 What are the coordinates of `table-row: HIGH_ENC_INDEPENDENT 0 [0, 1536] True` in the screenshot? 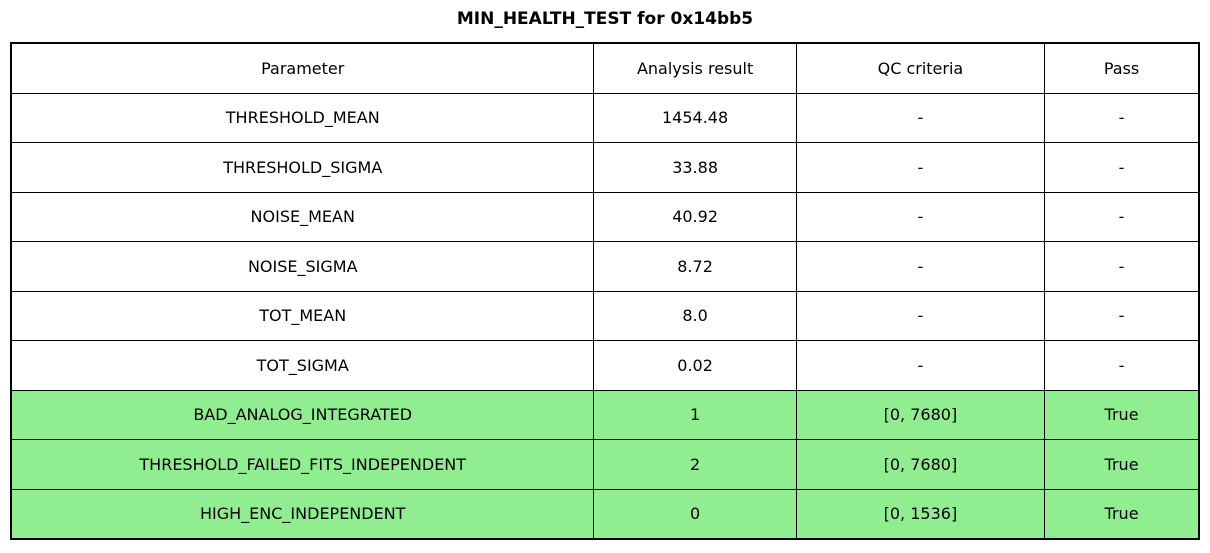 It's located at (605, 514).